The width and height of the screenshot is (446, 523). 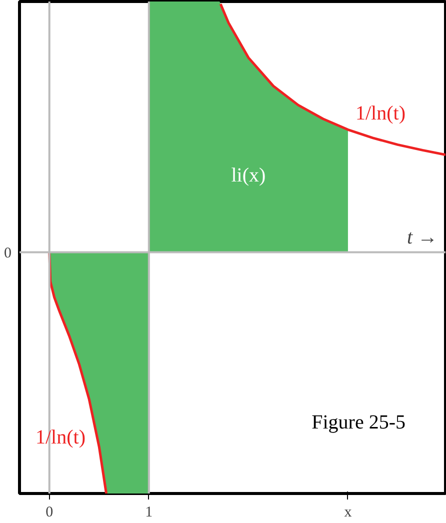 I want to click on annotation: 1/ln(t), so click(x=61, y=437).